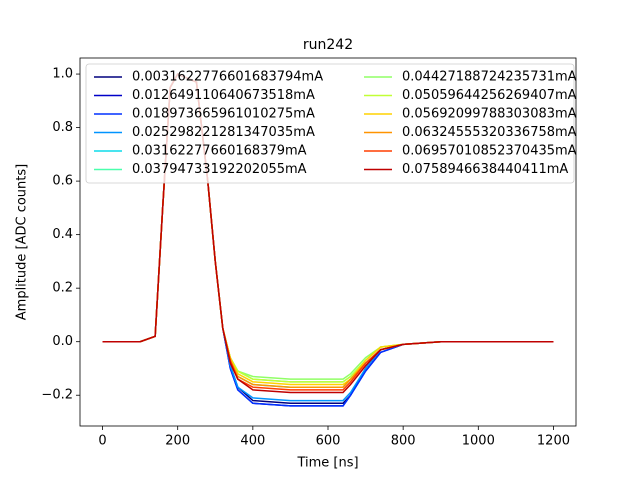  What do you see at coordinates (227, 77) in the screenshot?
I see `legend-label: 0.0031622776601683794mA` at bounding box center [227, 77].